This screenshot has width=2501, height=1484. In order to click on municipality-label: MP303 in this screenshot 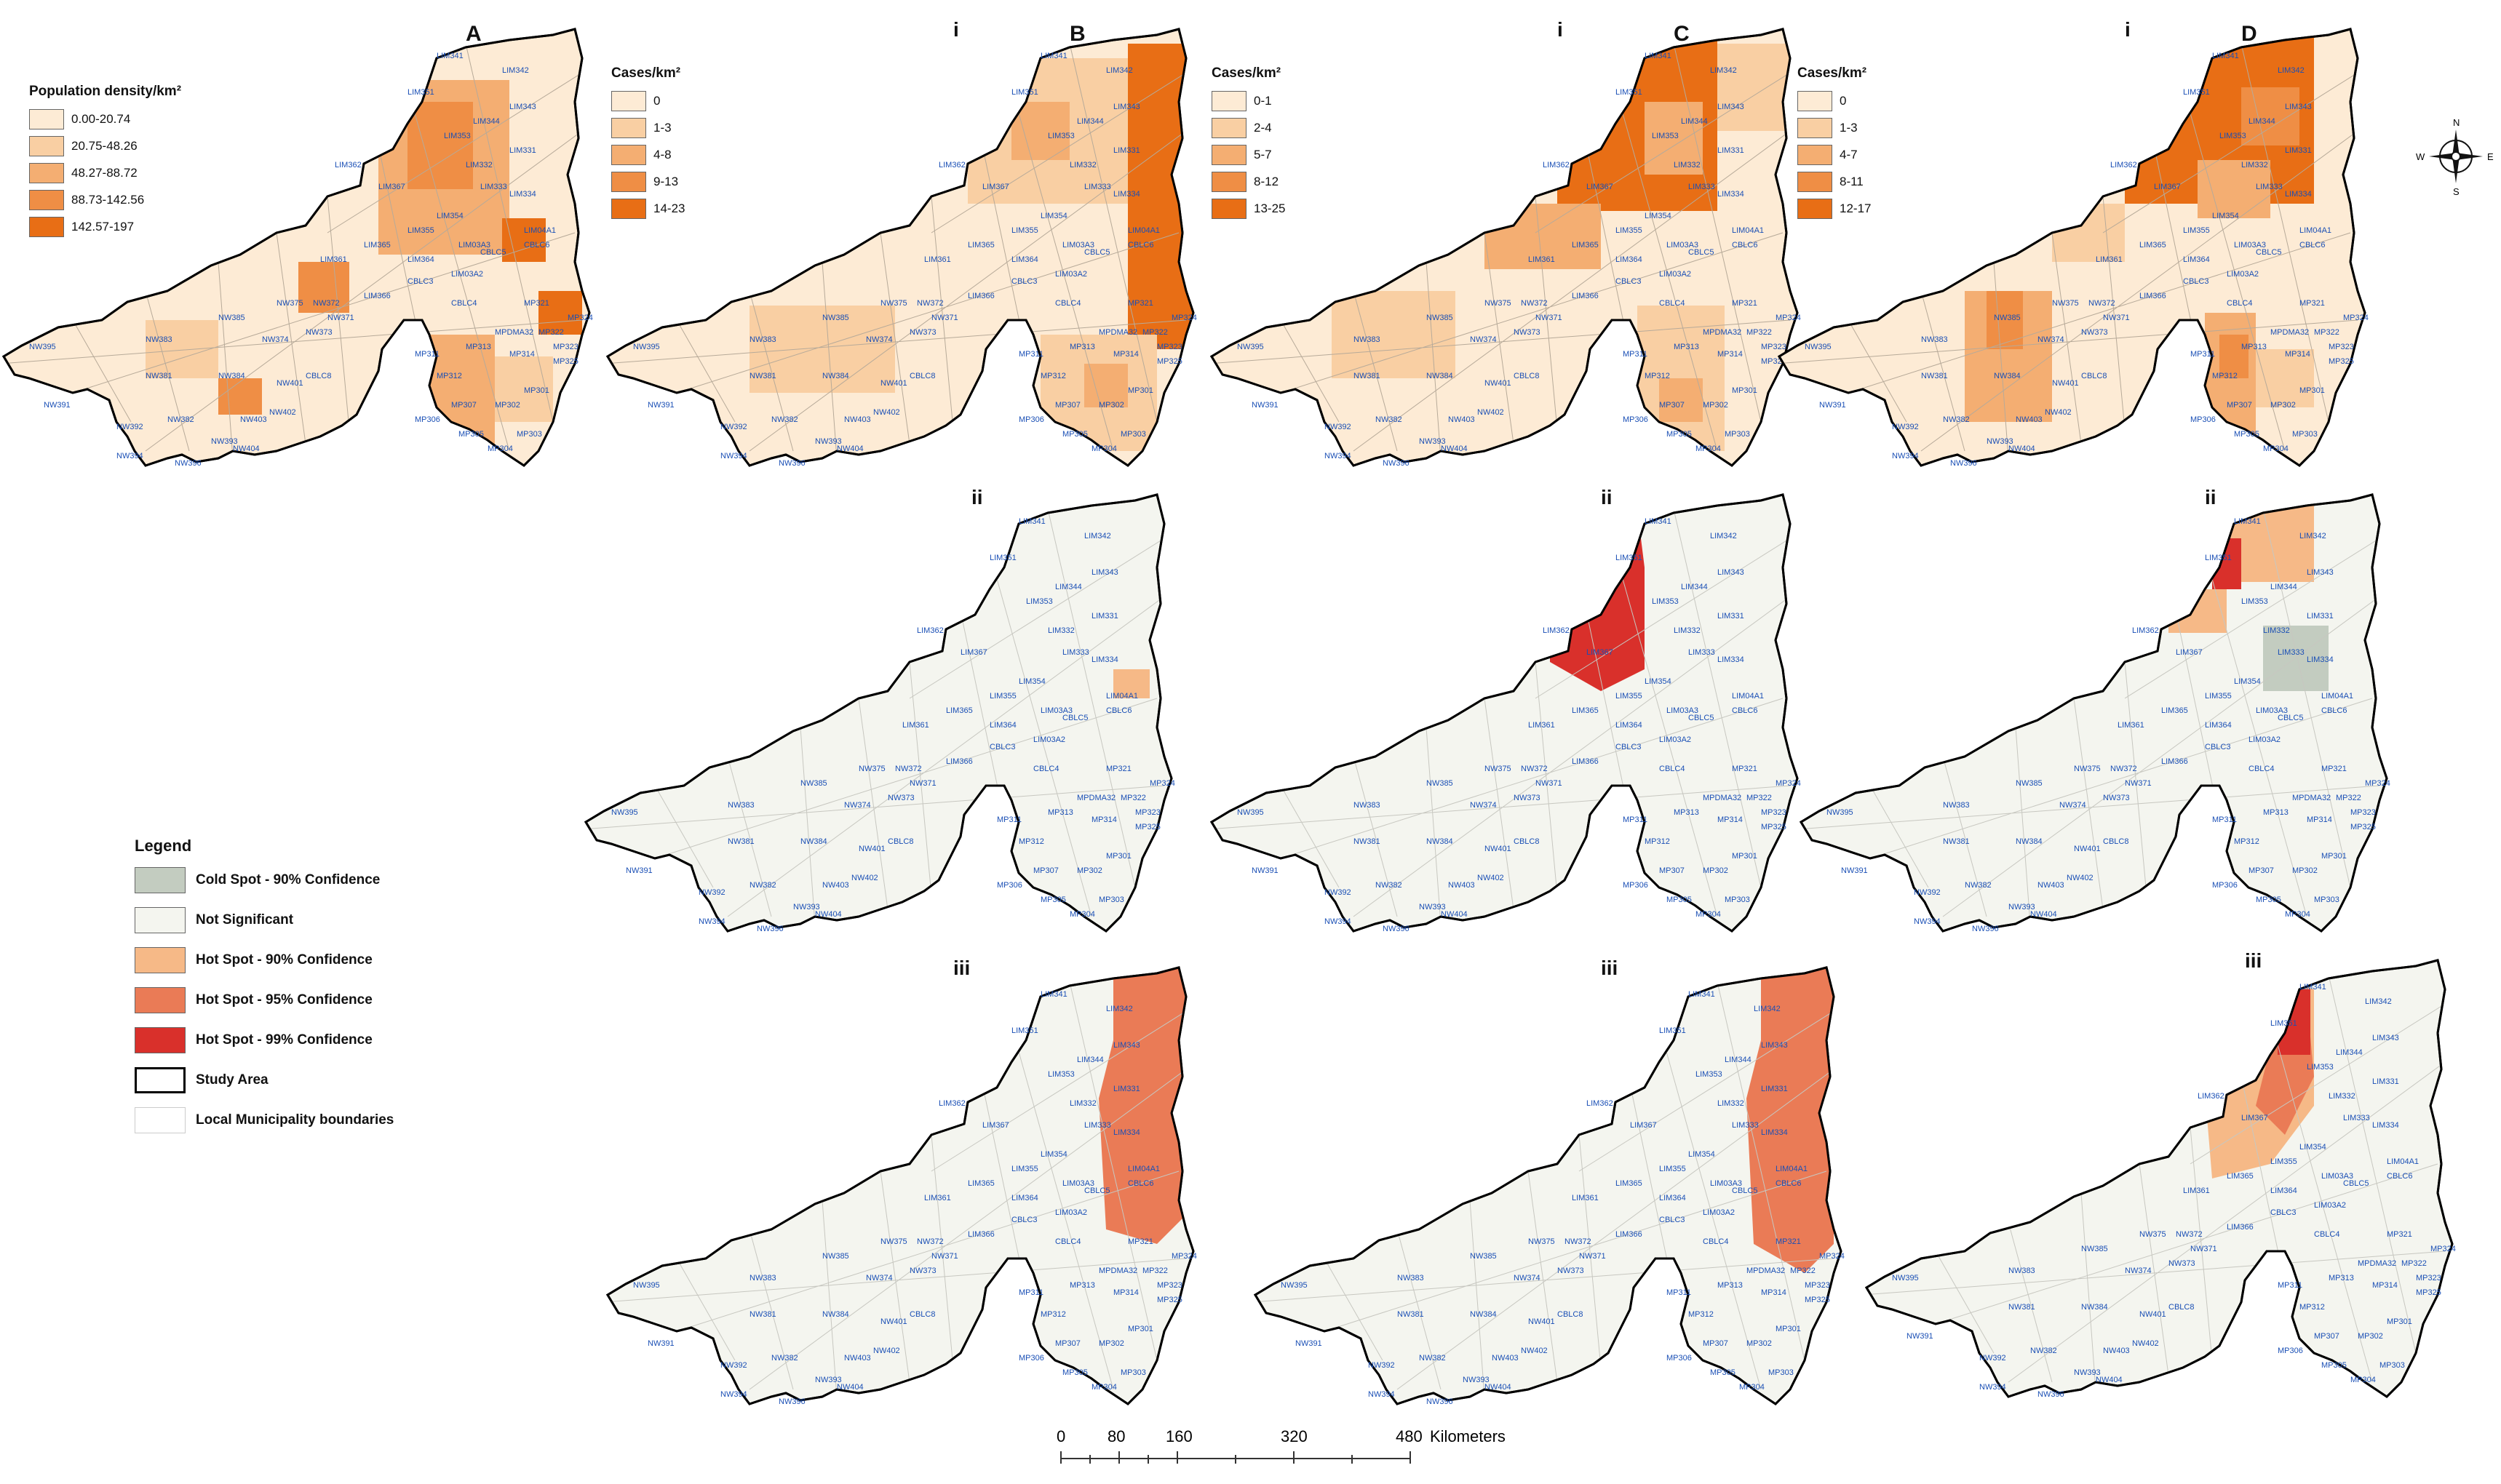, I will do `click(2326, 899)`.